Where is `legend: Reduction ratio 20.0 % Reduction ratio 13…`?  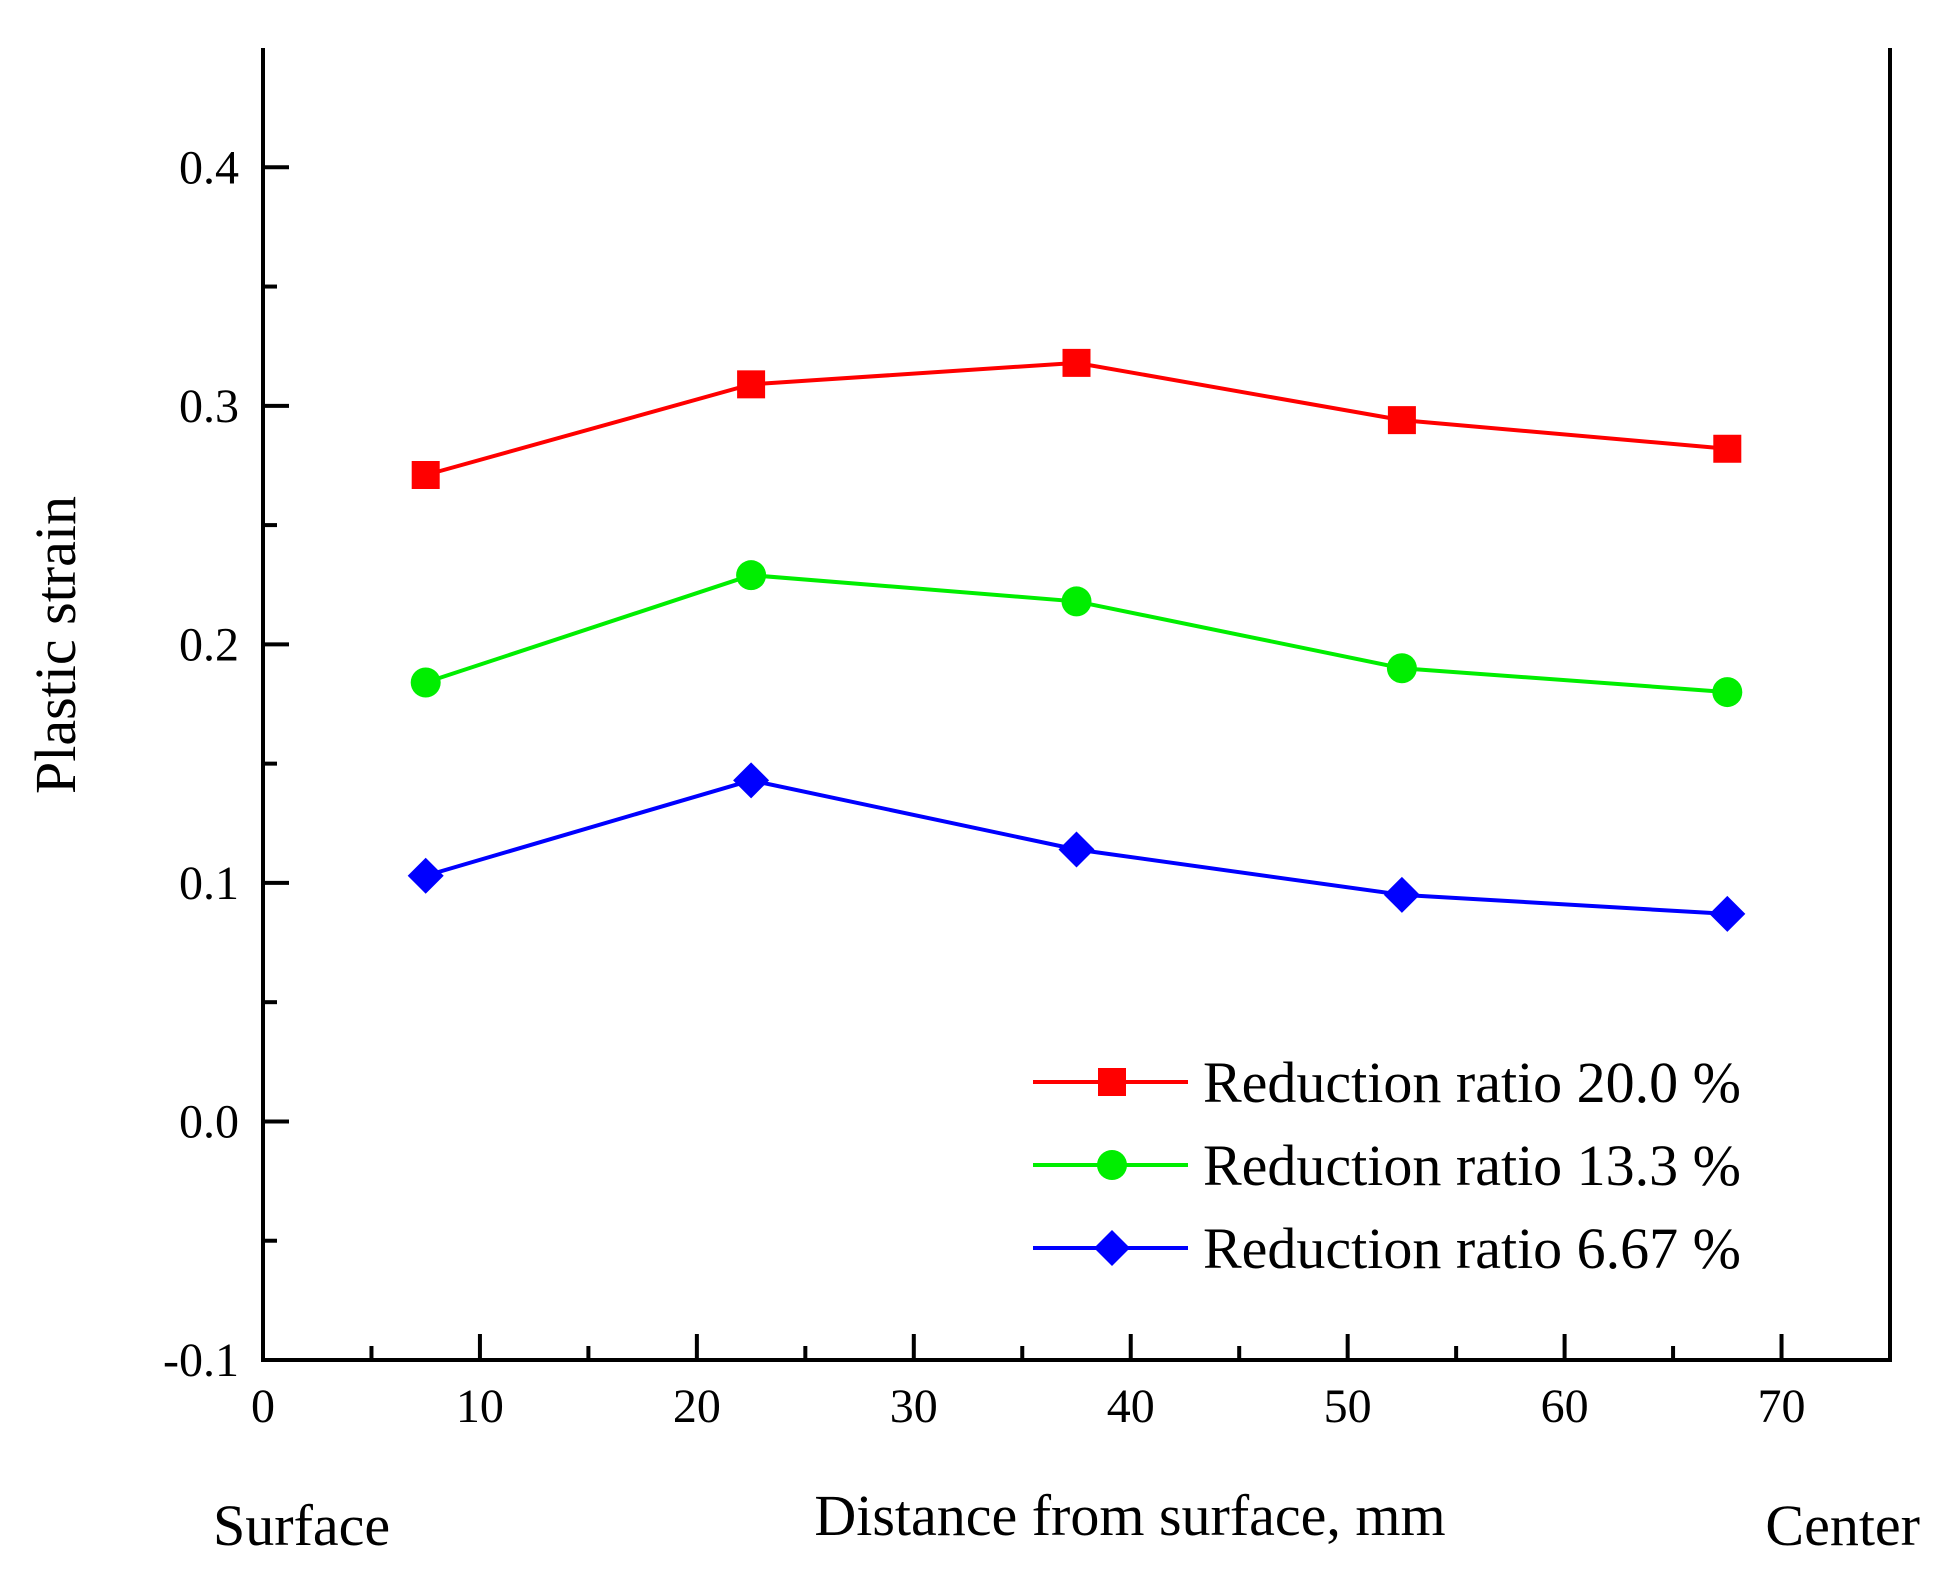
legend: Reduction ratio 20.0 % Reduction ratio 13… is located at coordinates (1387, 1165).